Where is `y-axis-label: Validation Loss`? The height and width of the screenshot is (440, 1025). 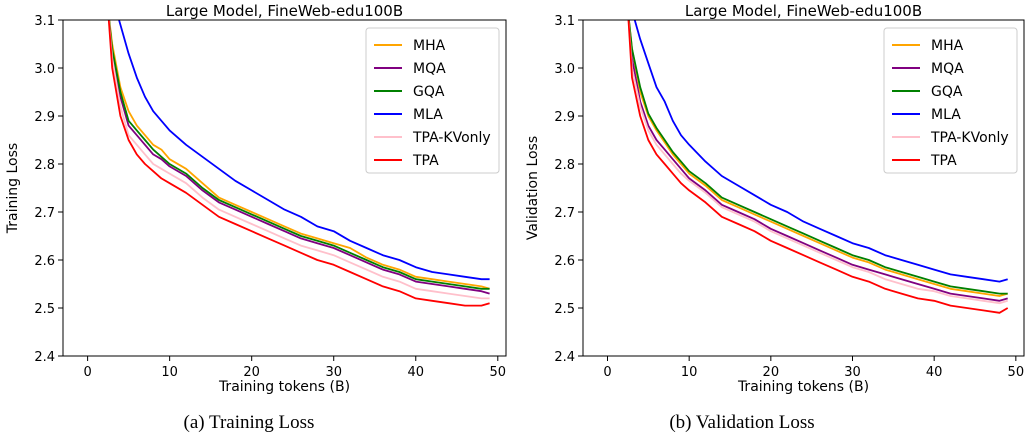 y-axis-label: Validation Loss is located at coordinates (533, 188).